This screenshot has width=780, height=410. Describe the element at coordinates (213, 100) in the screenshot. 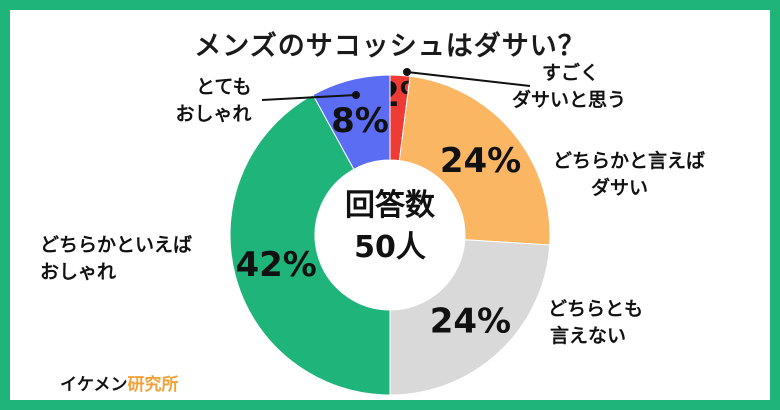

I see `slice-label-very-stylish: とても おしゃれ` at that location.